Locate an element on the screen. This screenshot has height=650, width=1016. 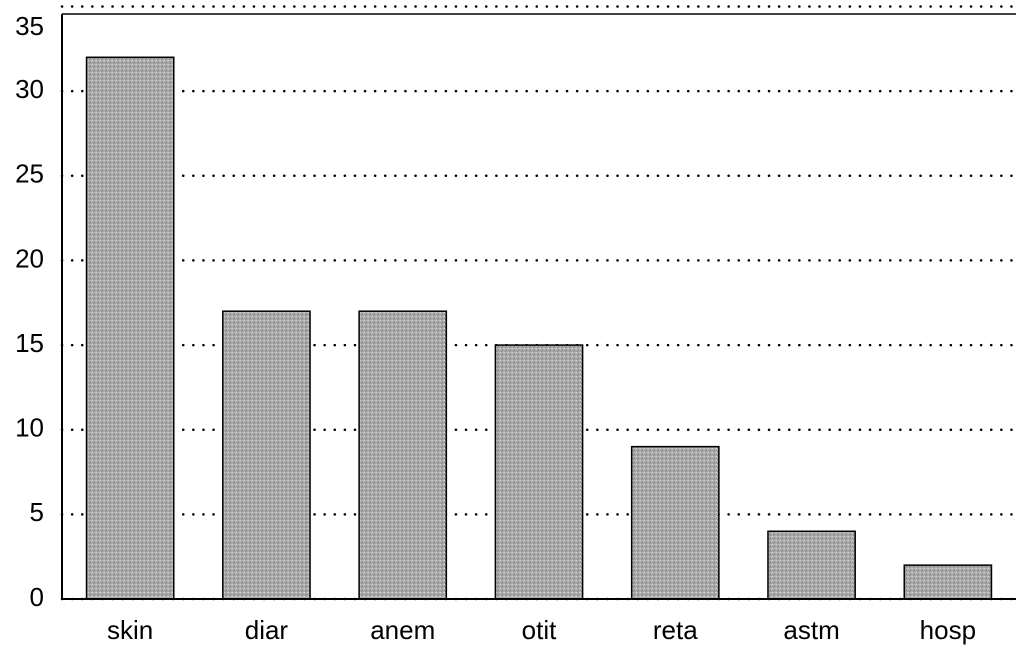
y-tick-label: 15 is located at coordinates (29, 343).